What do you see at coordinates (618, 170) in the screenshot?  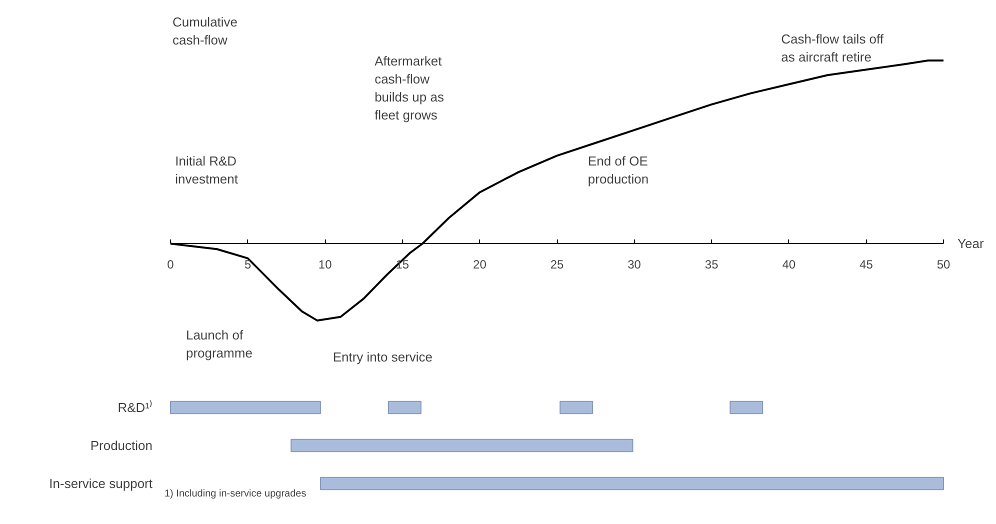 I see `annotation: End of OE production` at bounding box center [618, 170].